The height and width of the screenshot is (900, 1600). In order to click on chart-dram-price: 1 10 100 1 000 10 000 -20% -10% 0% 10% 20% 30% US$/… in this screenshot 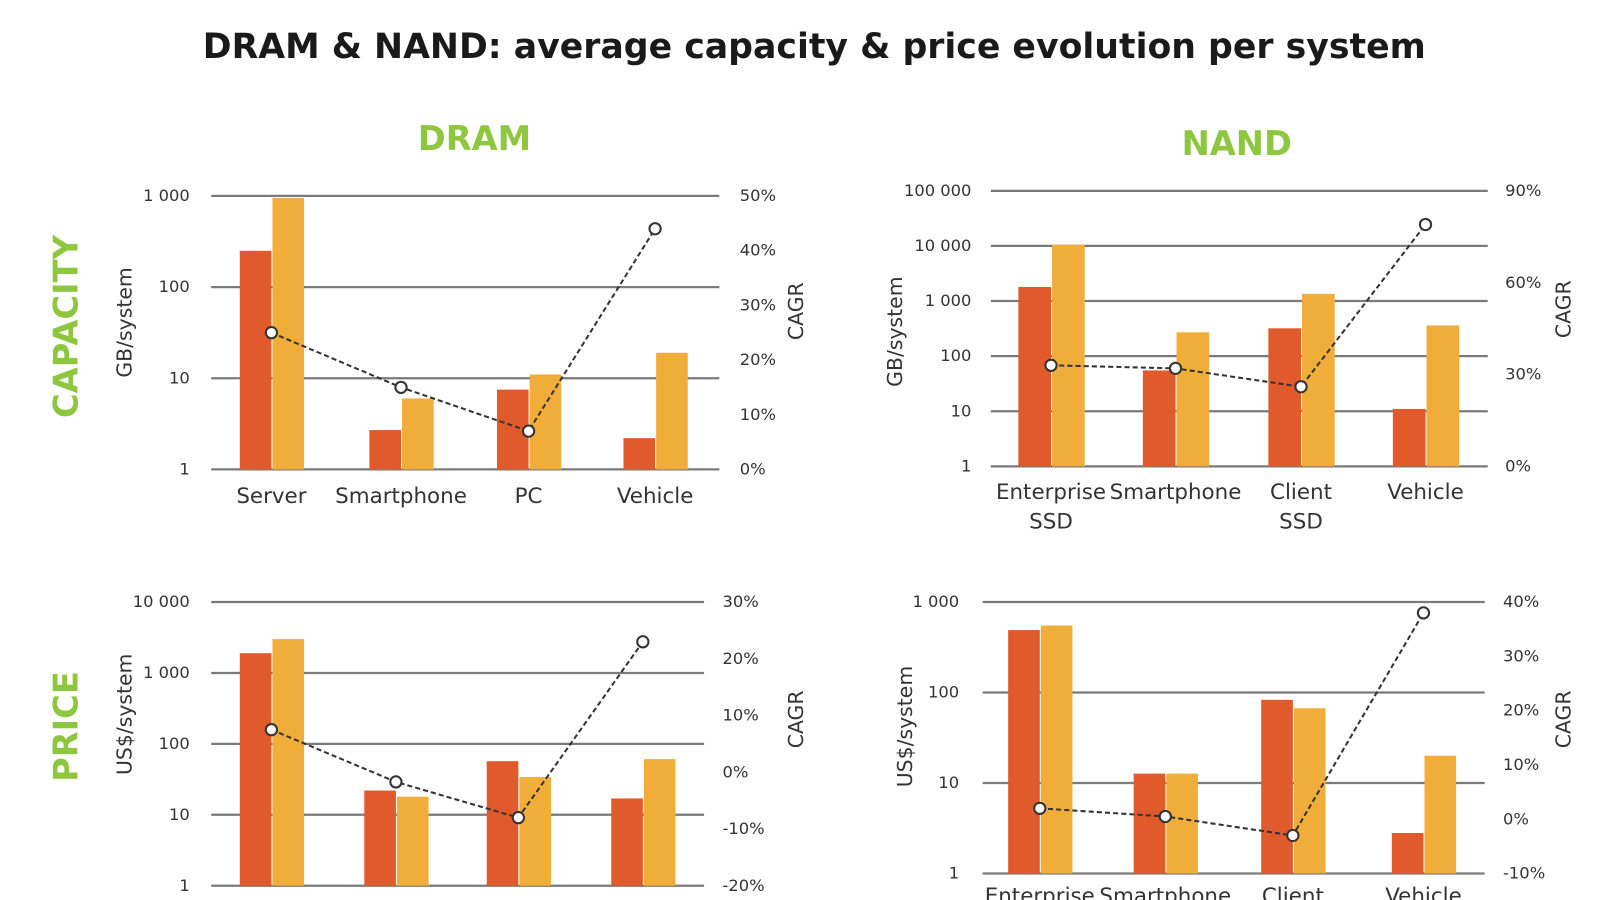, I will do `click(460, 743)`.